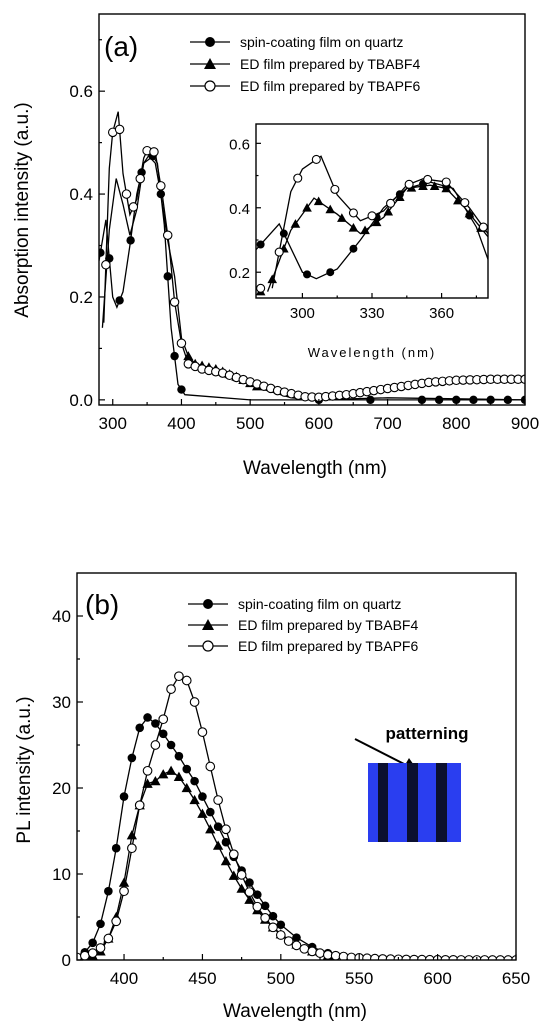 This screenshot has height=1033, width=544. What do you see at coordinates (202, 978) in the screenshot?
I see `x-tick-label: 450` at bounding box center [202, 978].